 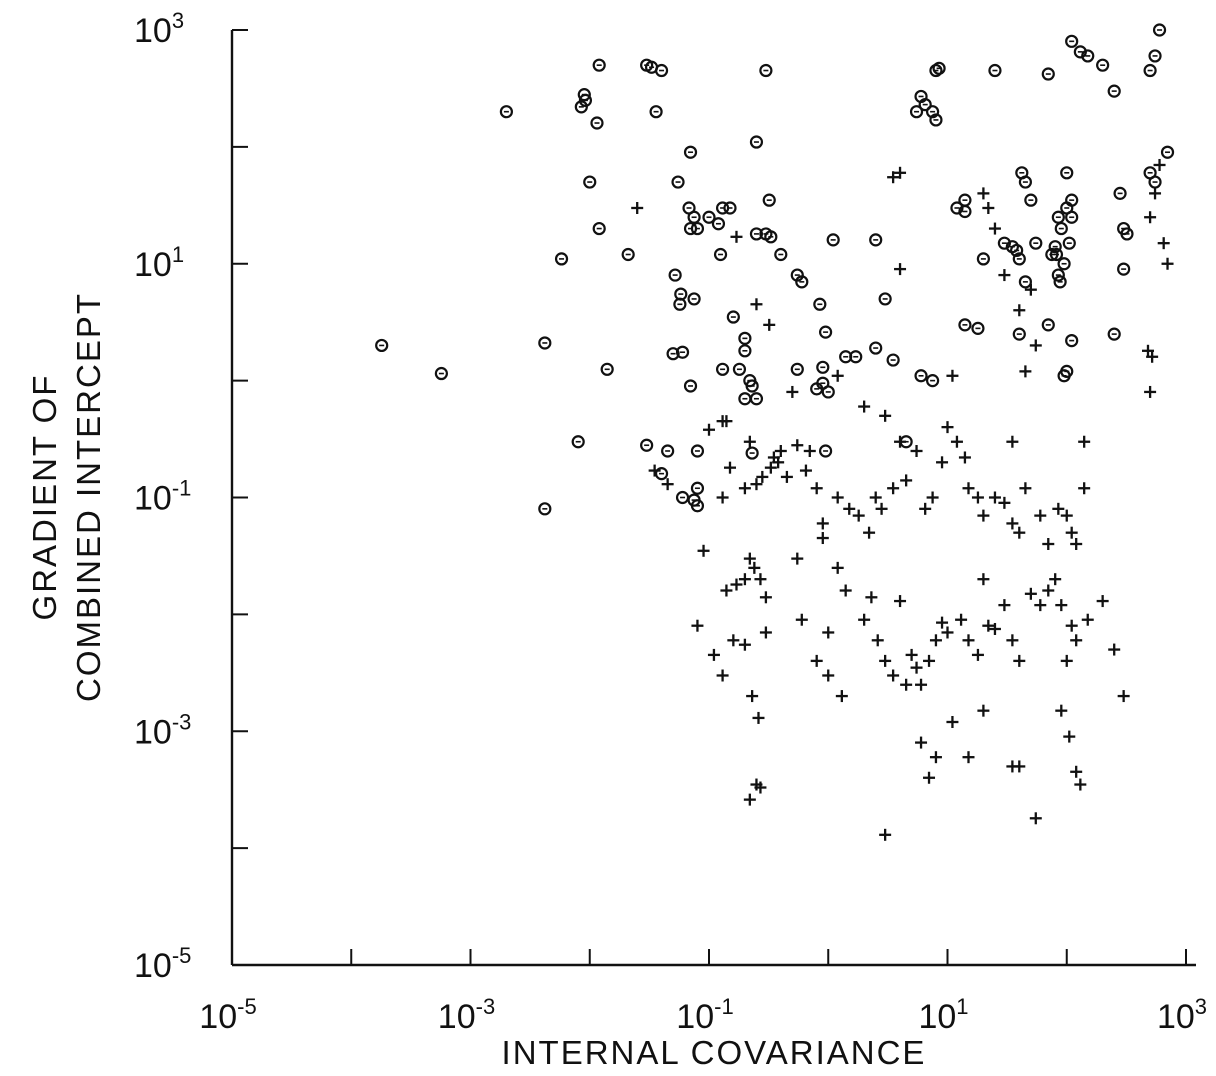 What do you see at coordinates (466, 1015) in the screenshot?
I see `x-tick-label: 10⁻³` at bounding box center [466, 1015].